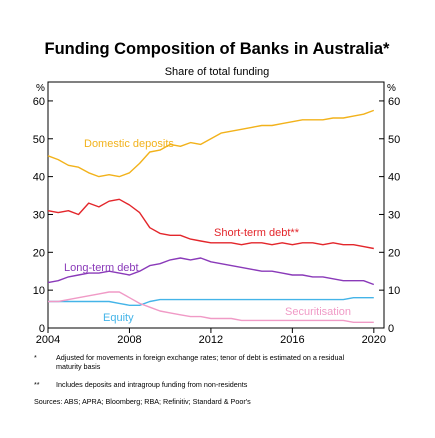 Image resolution: width=435 pixels, height=438 pixels. Describe the element at coordinates (394, 215) in the screenshot. I see `y-tick-label-right: 30` at that location.